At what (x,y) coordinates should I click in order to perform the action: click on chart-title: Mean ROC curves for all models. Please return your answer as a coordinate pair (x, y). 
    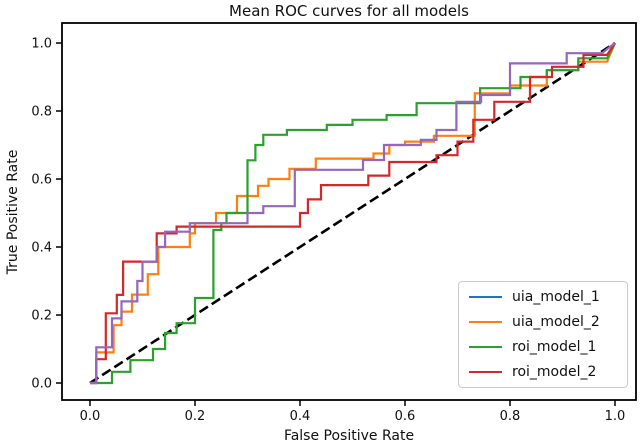
    Looking at the image, I should click on (349, 11).